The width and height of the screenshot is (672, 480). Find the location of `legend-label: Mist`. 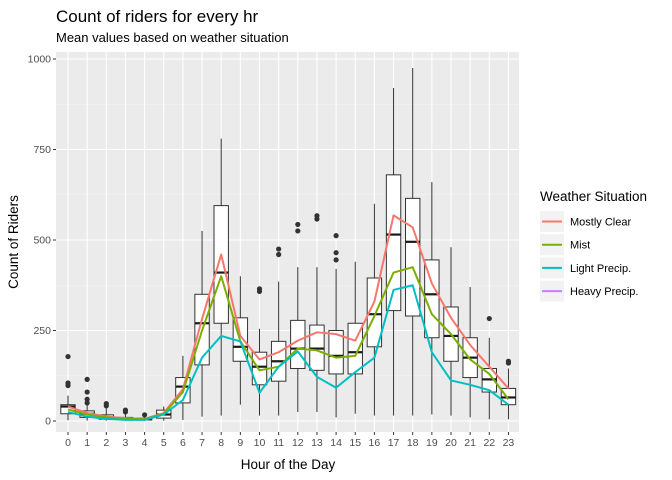

legend-label: Mist is located at coordinates (580, 246).